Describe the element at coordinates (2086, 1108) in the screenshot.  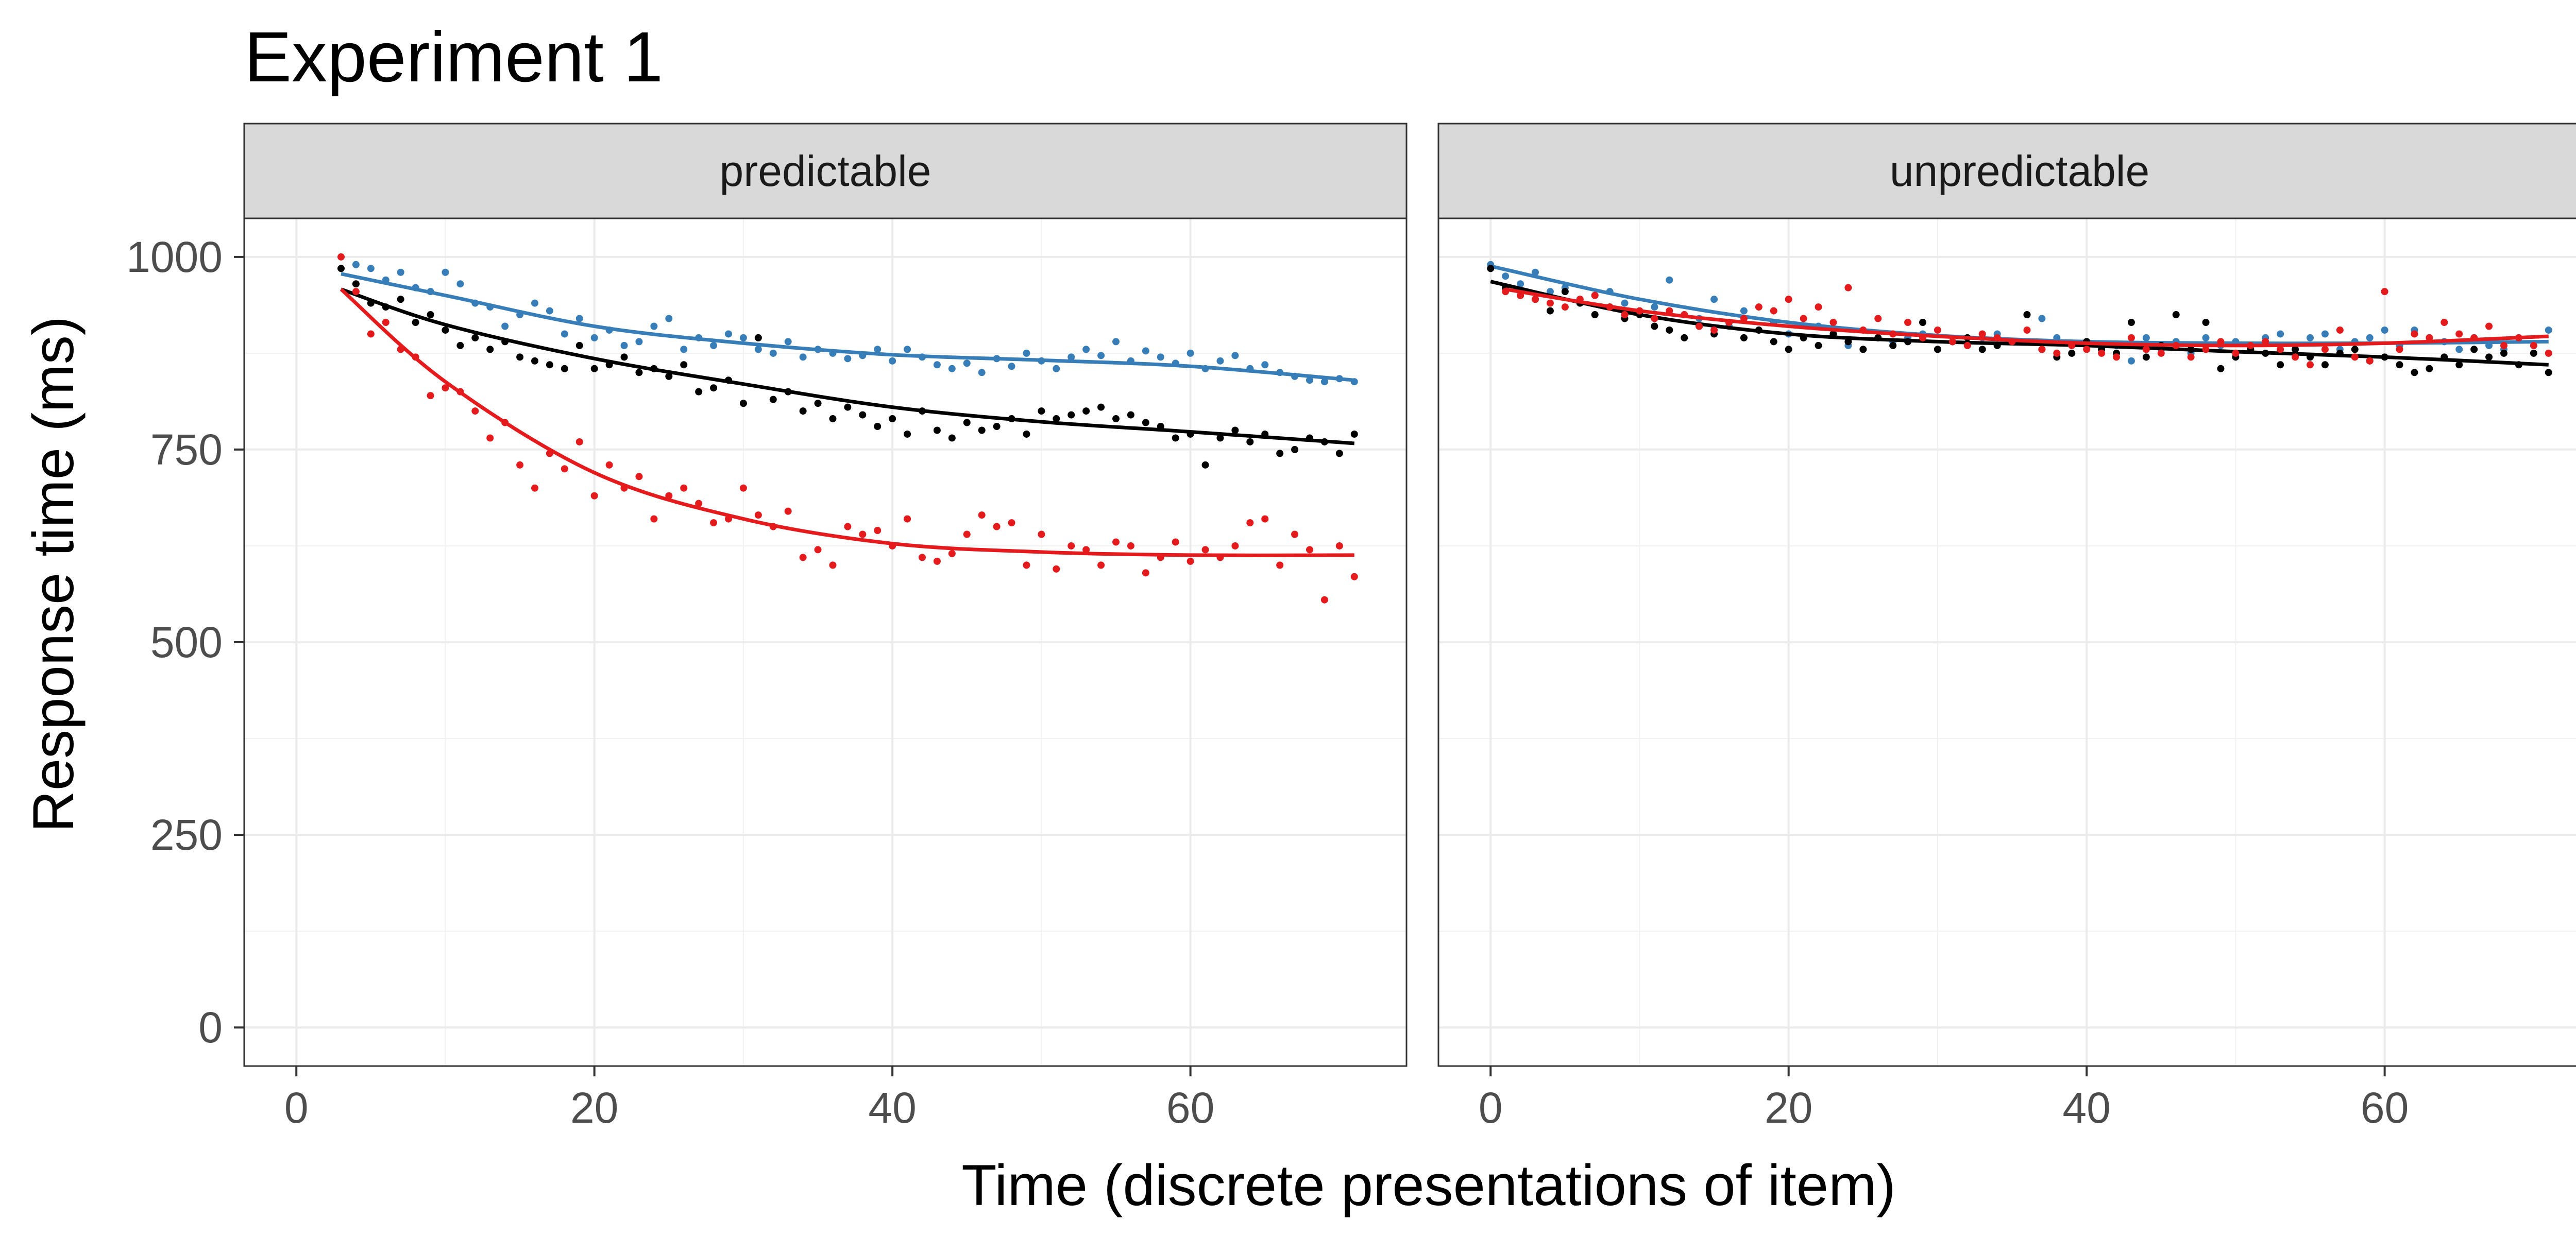
I see `x-tick-label: 40` at that location.